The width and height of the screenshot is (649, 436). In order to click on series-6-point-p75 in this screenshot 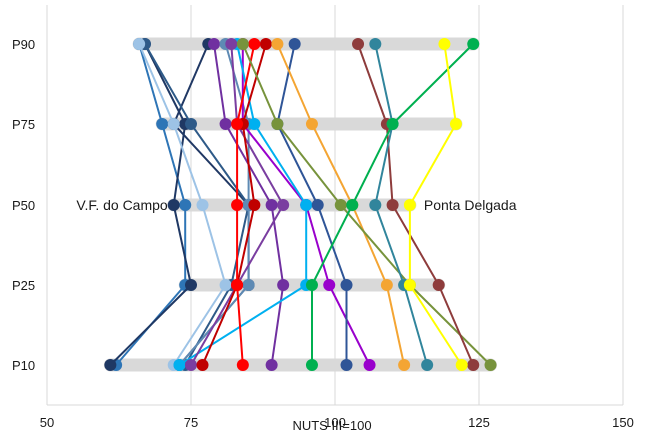, I will do `click(225, 124)`.